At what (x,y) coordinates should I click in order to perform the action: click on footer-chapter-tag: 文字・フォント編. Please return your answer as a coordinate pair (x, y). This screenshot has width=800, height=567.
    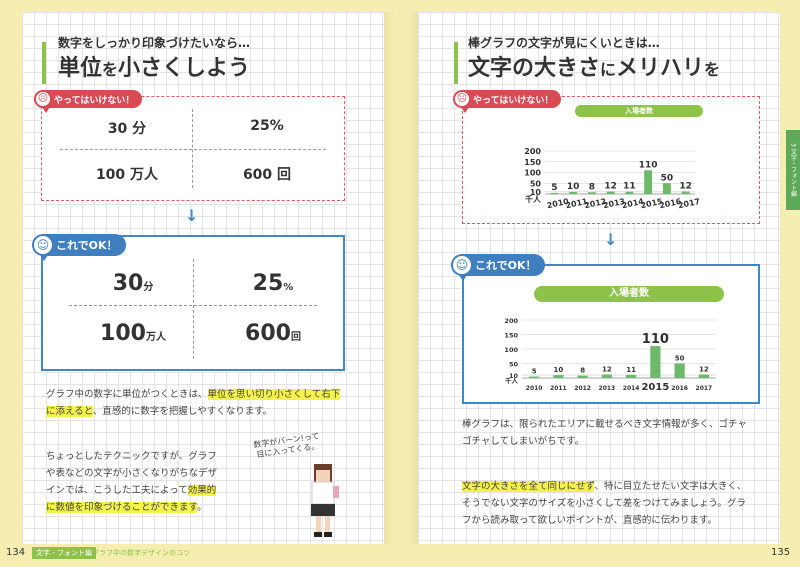
    Looking at the image, I should click on (64, 553).